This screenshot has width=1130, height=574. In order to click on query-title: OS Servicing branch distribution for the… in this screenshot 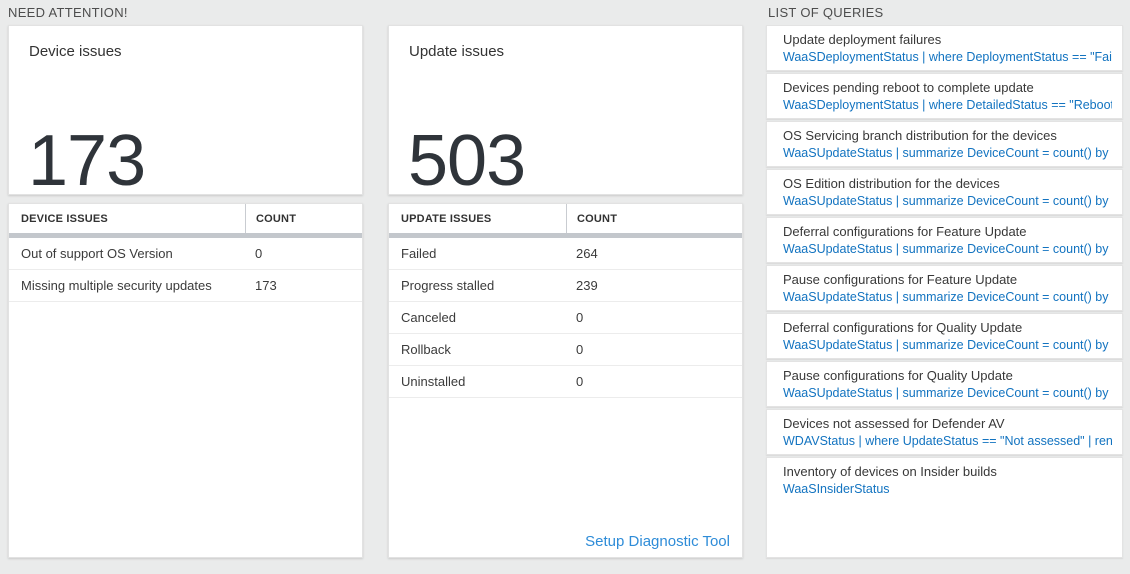, I will do `click(920, 135)`.